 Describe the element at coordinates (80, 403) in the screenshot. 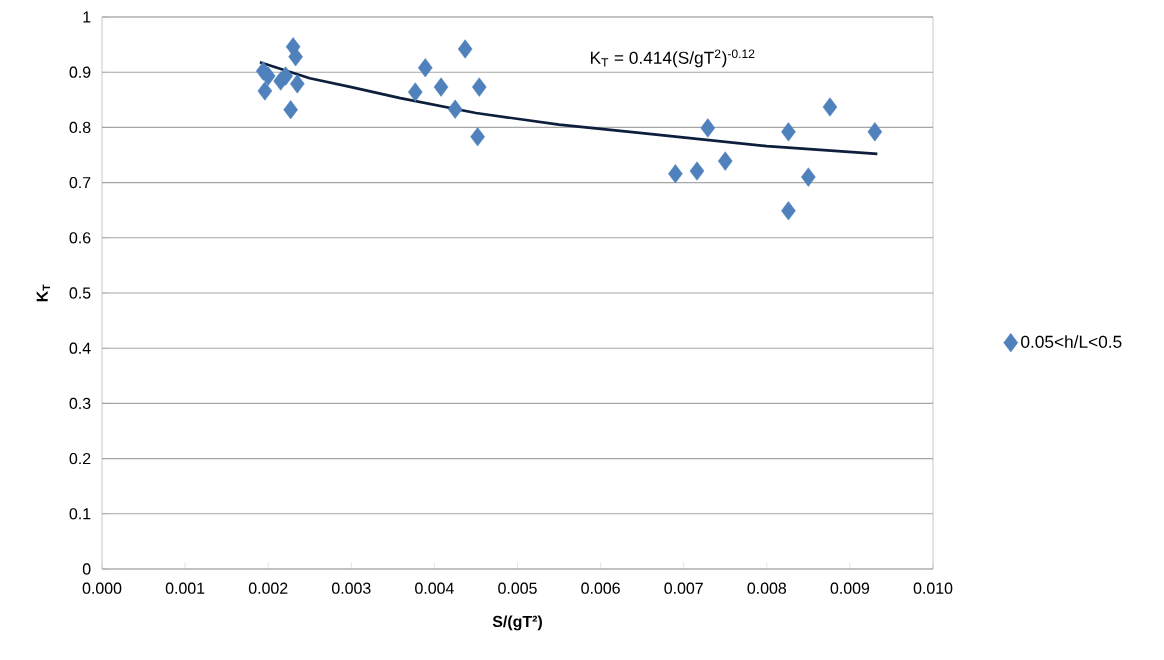

I see `y-tick-label: 0.3` at that location.